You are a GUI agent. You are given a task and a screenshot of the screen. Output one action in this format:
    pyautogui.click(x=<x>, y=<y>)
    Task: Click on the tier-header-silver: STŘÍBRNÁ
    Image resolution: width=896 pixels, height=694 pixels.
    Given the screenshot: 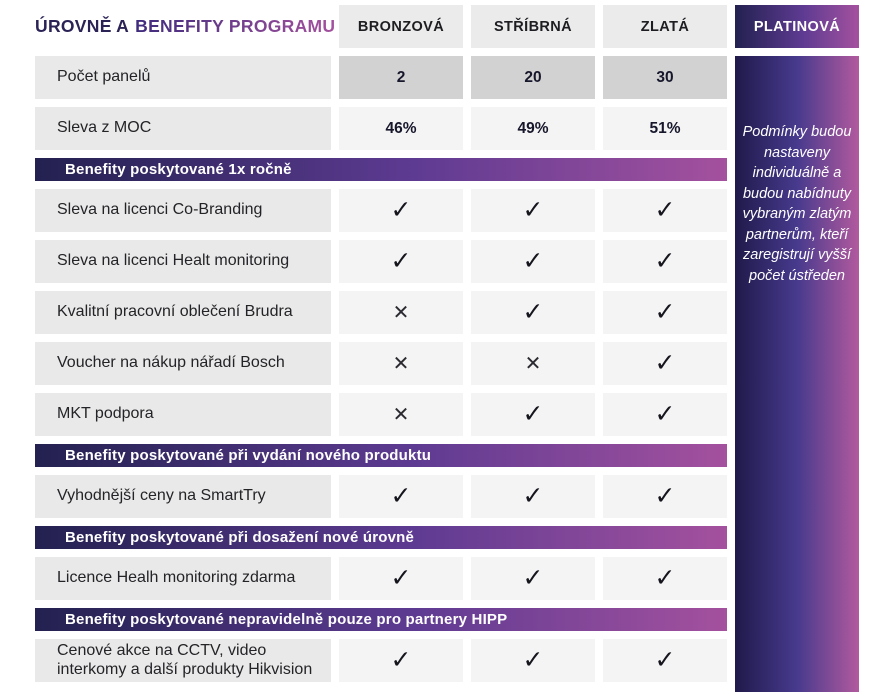 What is the action you would take?
    pyautogui.click(x=533, y=26)
    